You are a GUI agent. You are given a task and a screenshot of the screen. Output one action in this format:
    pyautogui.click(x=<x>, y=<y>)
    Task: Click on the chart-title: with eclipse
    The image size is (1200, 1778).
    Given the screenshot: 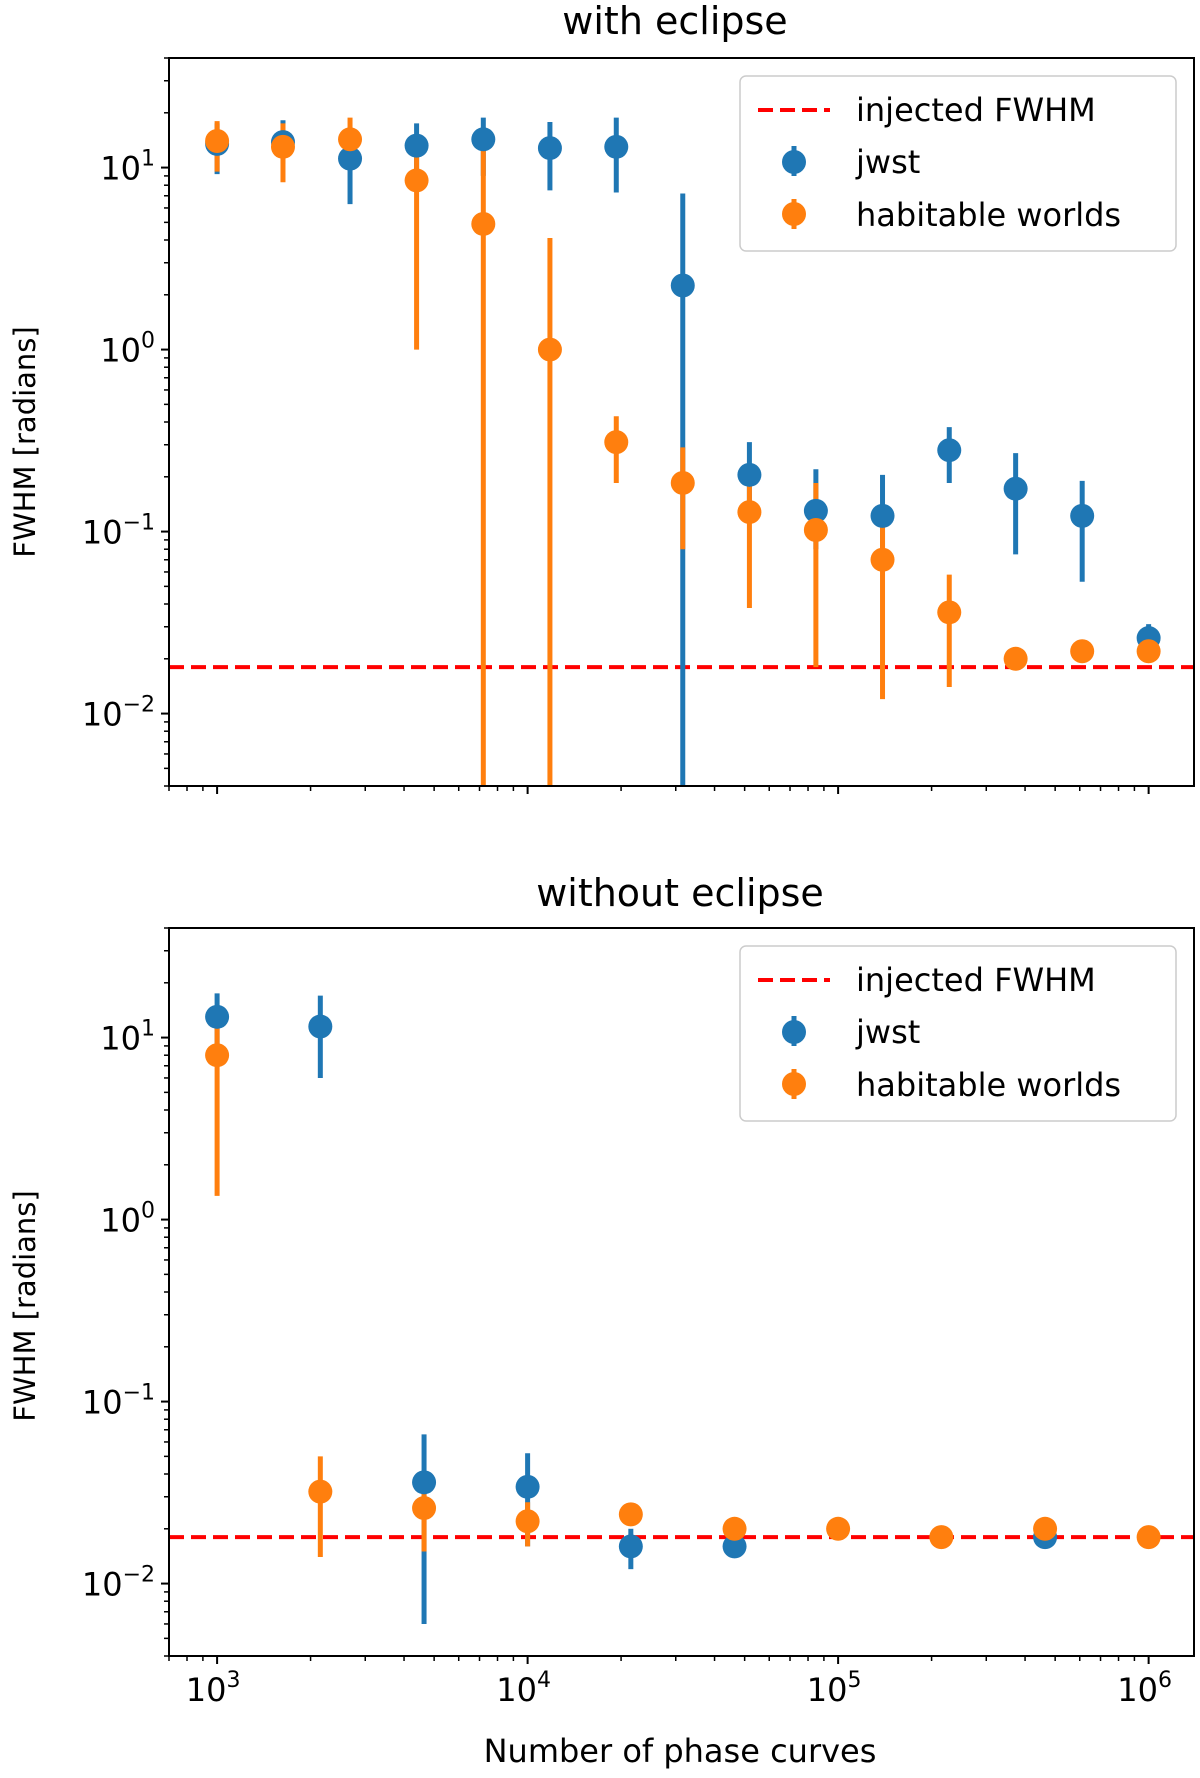 What is the action you would take?
    pyautogui.click(x=674, y=21)
    